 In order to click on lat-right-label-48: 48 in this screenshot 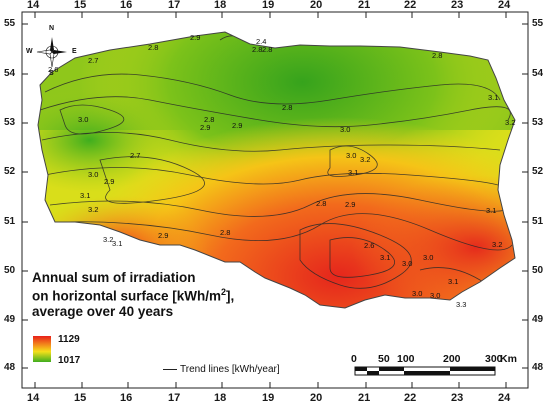, I will do `click(538, 367)`.